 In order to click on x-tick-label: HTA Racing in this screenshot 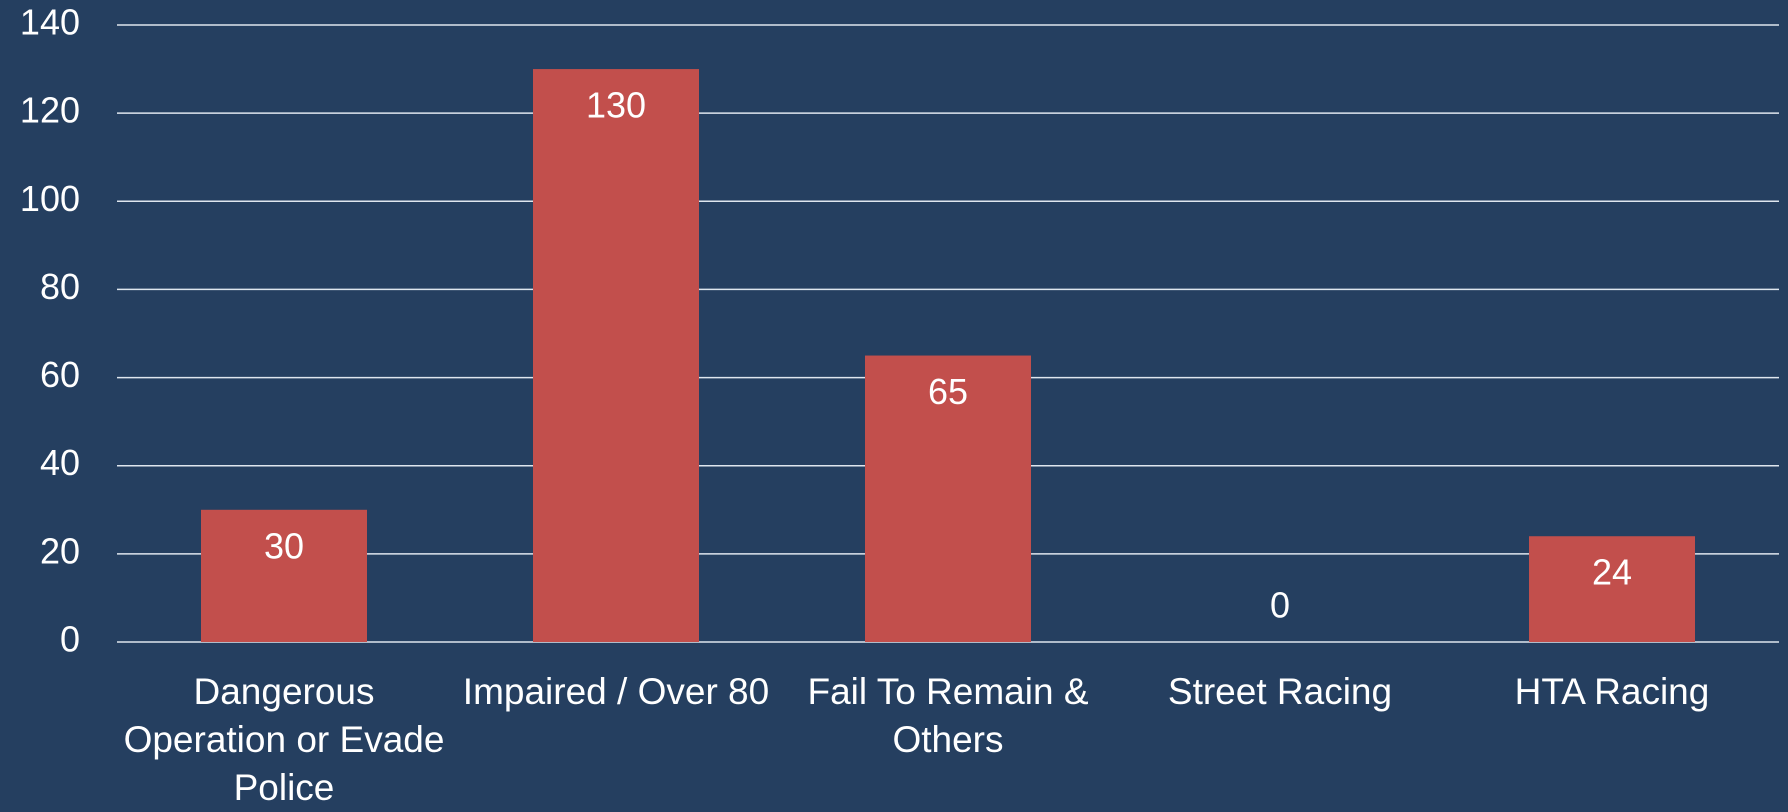, I will do `click(1612, 691)`.